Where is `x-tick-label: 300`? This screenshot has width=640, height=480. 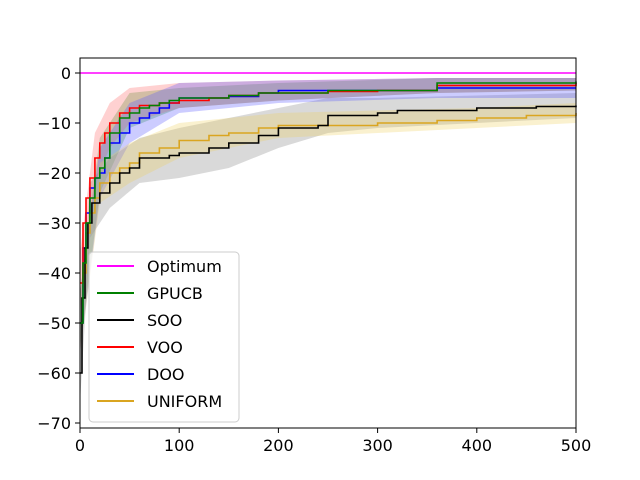
x-tick-label: 300 is located at coordinates (377, 445).